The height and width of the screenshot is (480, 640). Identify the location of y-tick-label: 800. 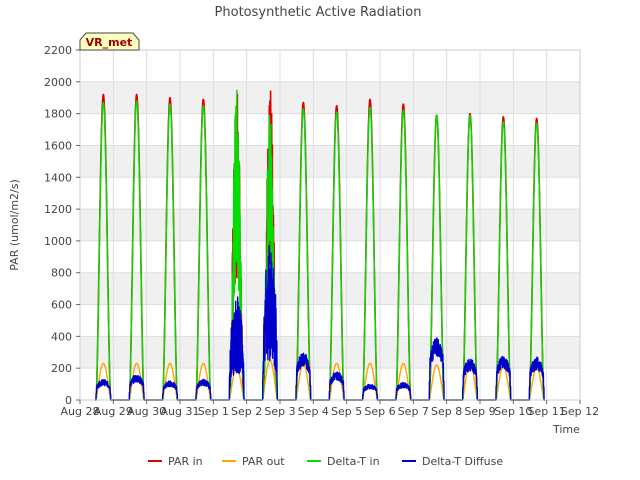
(61, 273).